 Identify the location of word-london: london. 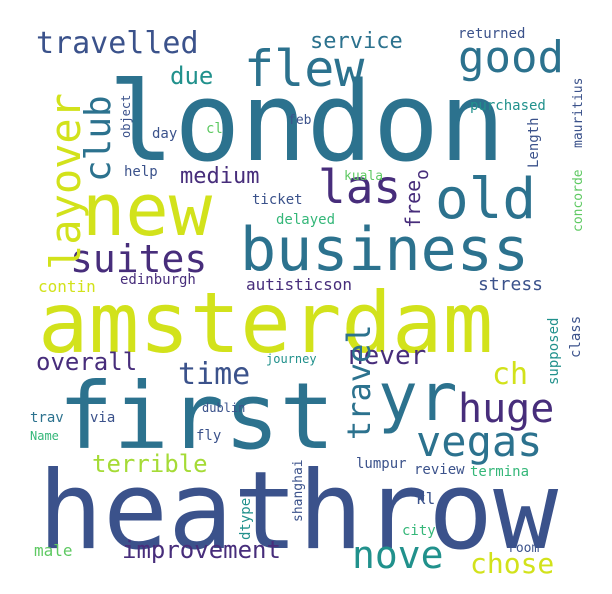
(306, 122).